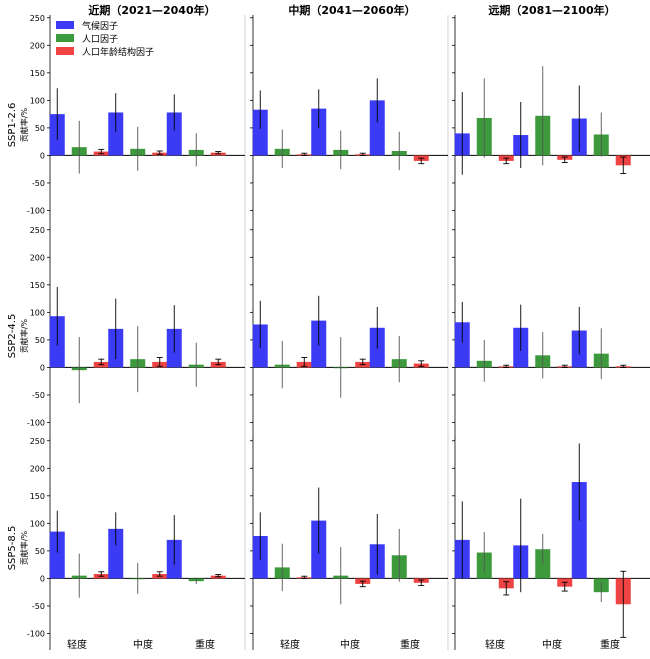 This screenshot has height=659, width=650. What do you see at coordinates (552, 644) in the screenshot?
I see `x-label-col2-mid: 中度` at bounding box center [552, 644].